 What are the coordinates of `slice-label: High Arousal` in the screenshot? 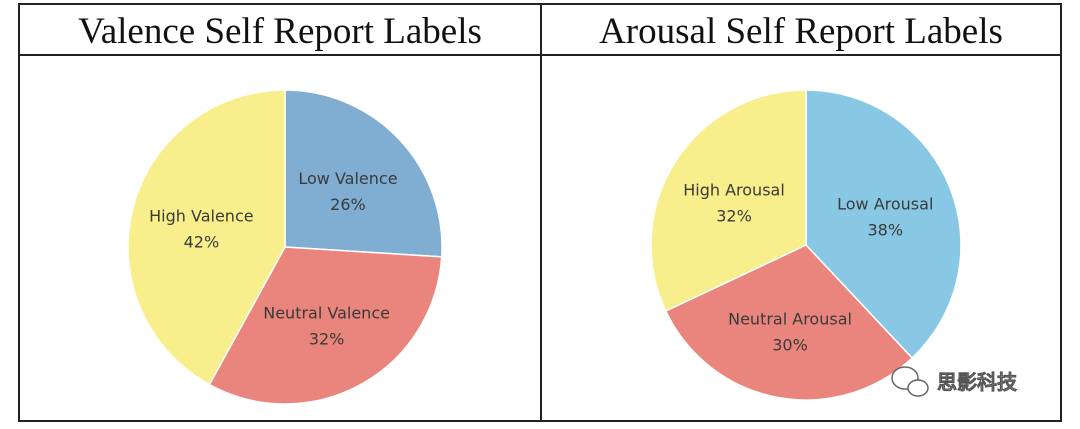 It's located at (734, 189).